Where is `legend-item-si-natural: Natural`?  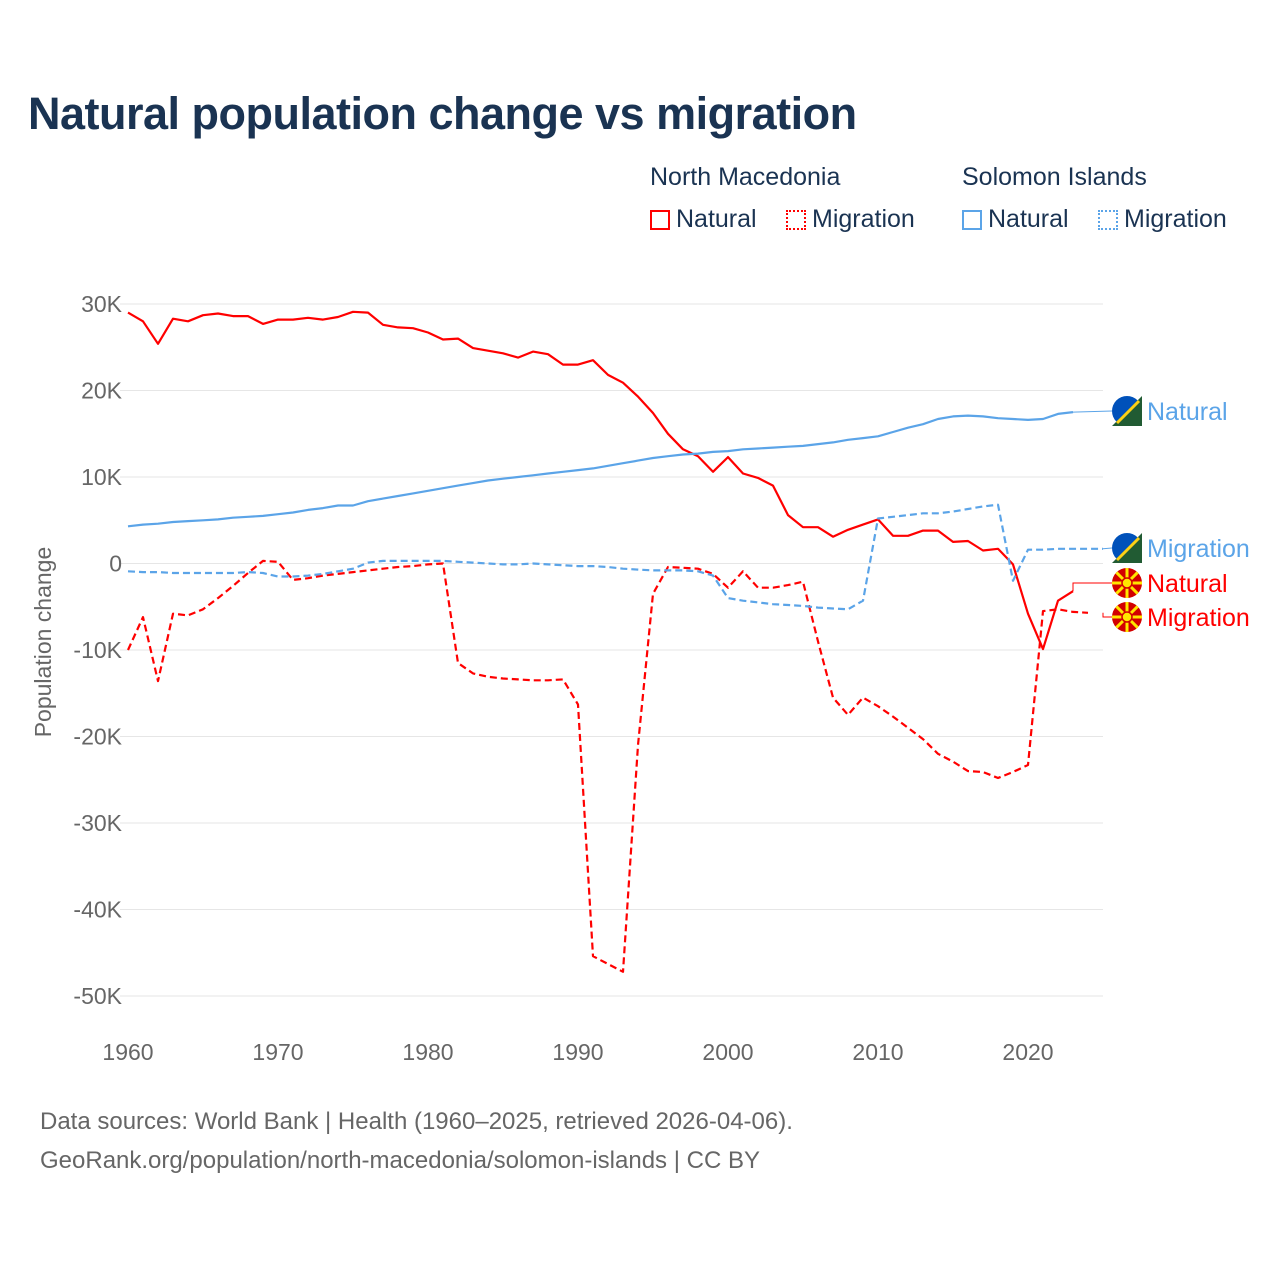 legend-item-si-natural: Natural is located at coordinates (1015, 219).